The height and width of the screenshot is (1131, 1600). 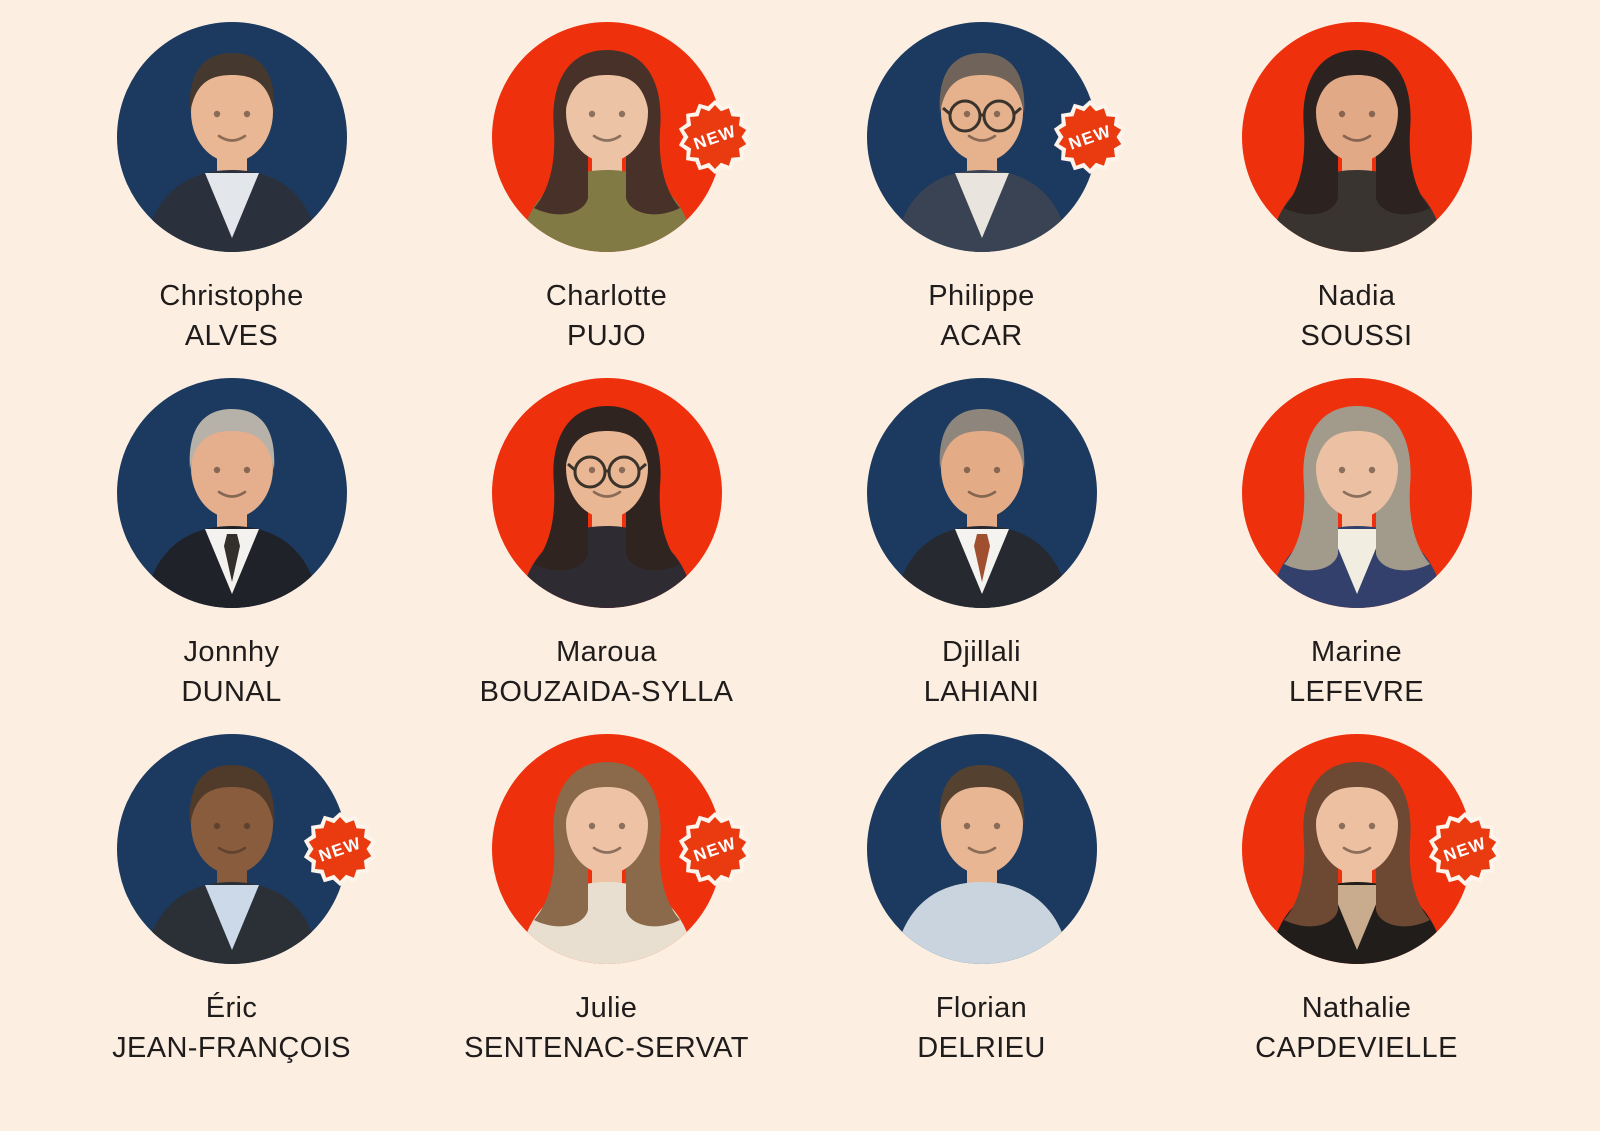 I want to click on team-member-card: NEW Julie SENTENAC-SERVAT, so click(x=606, y=901).